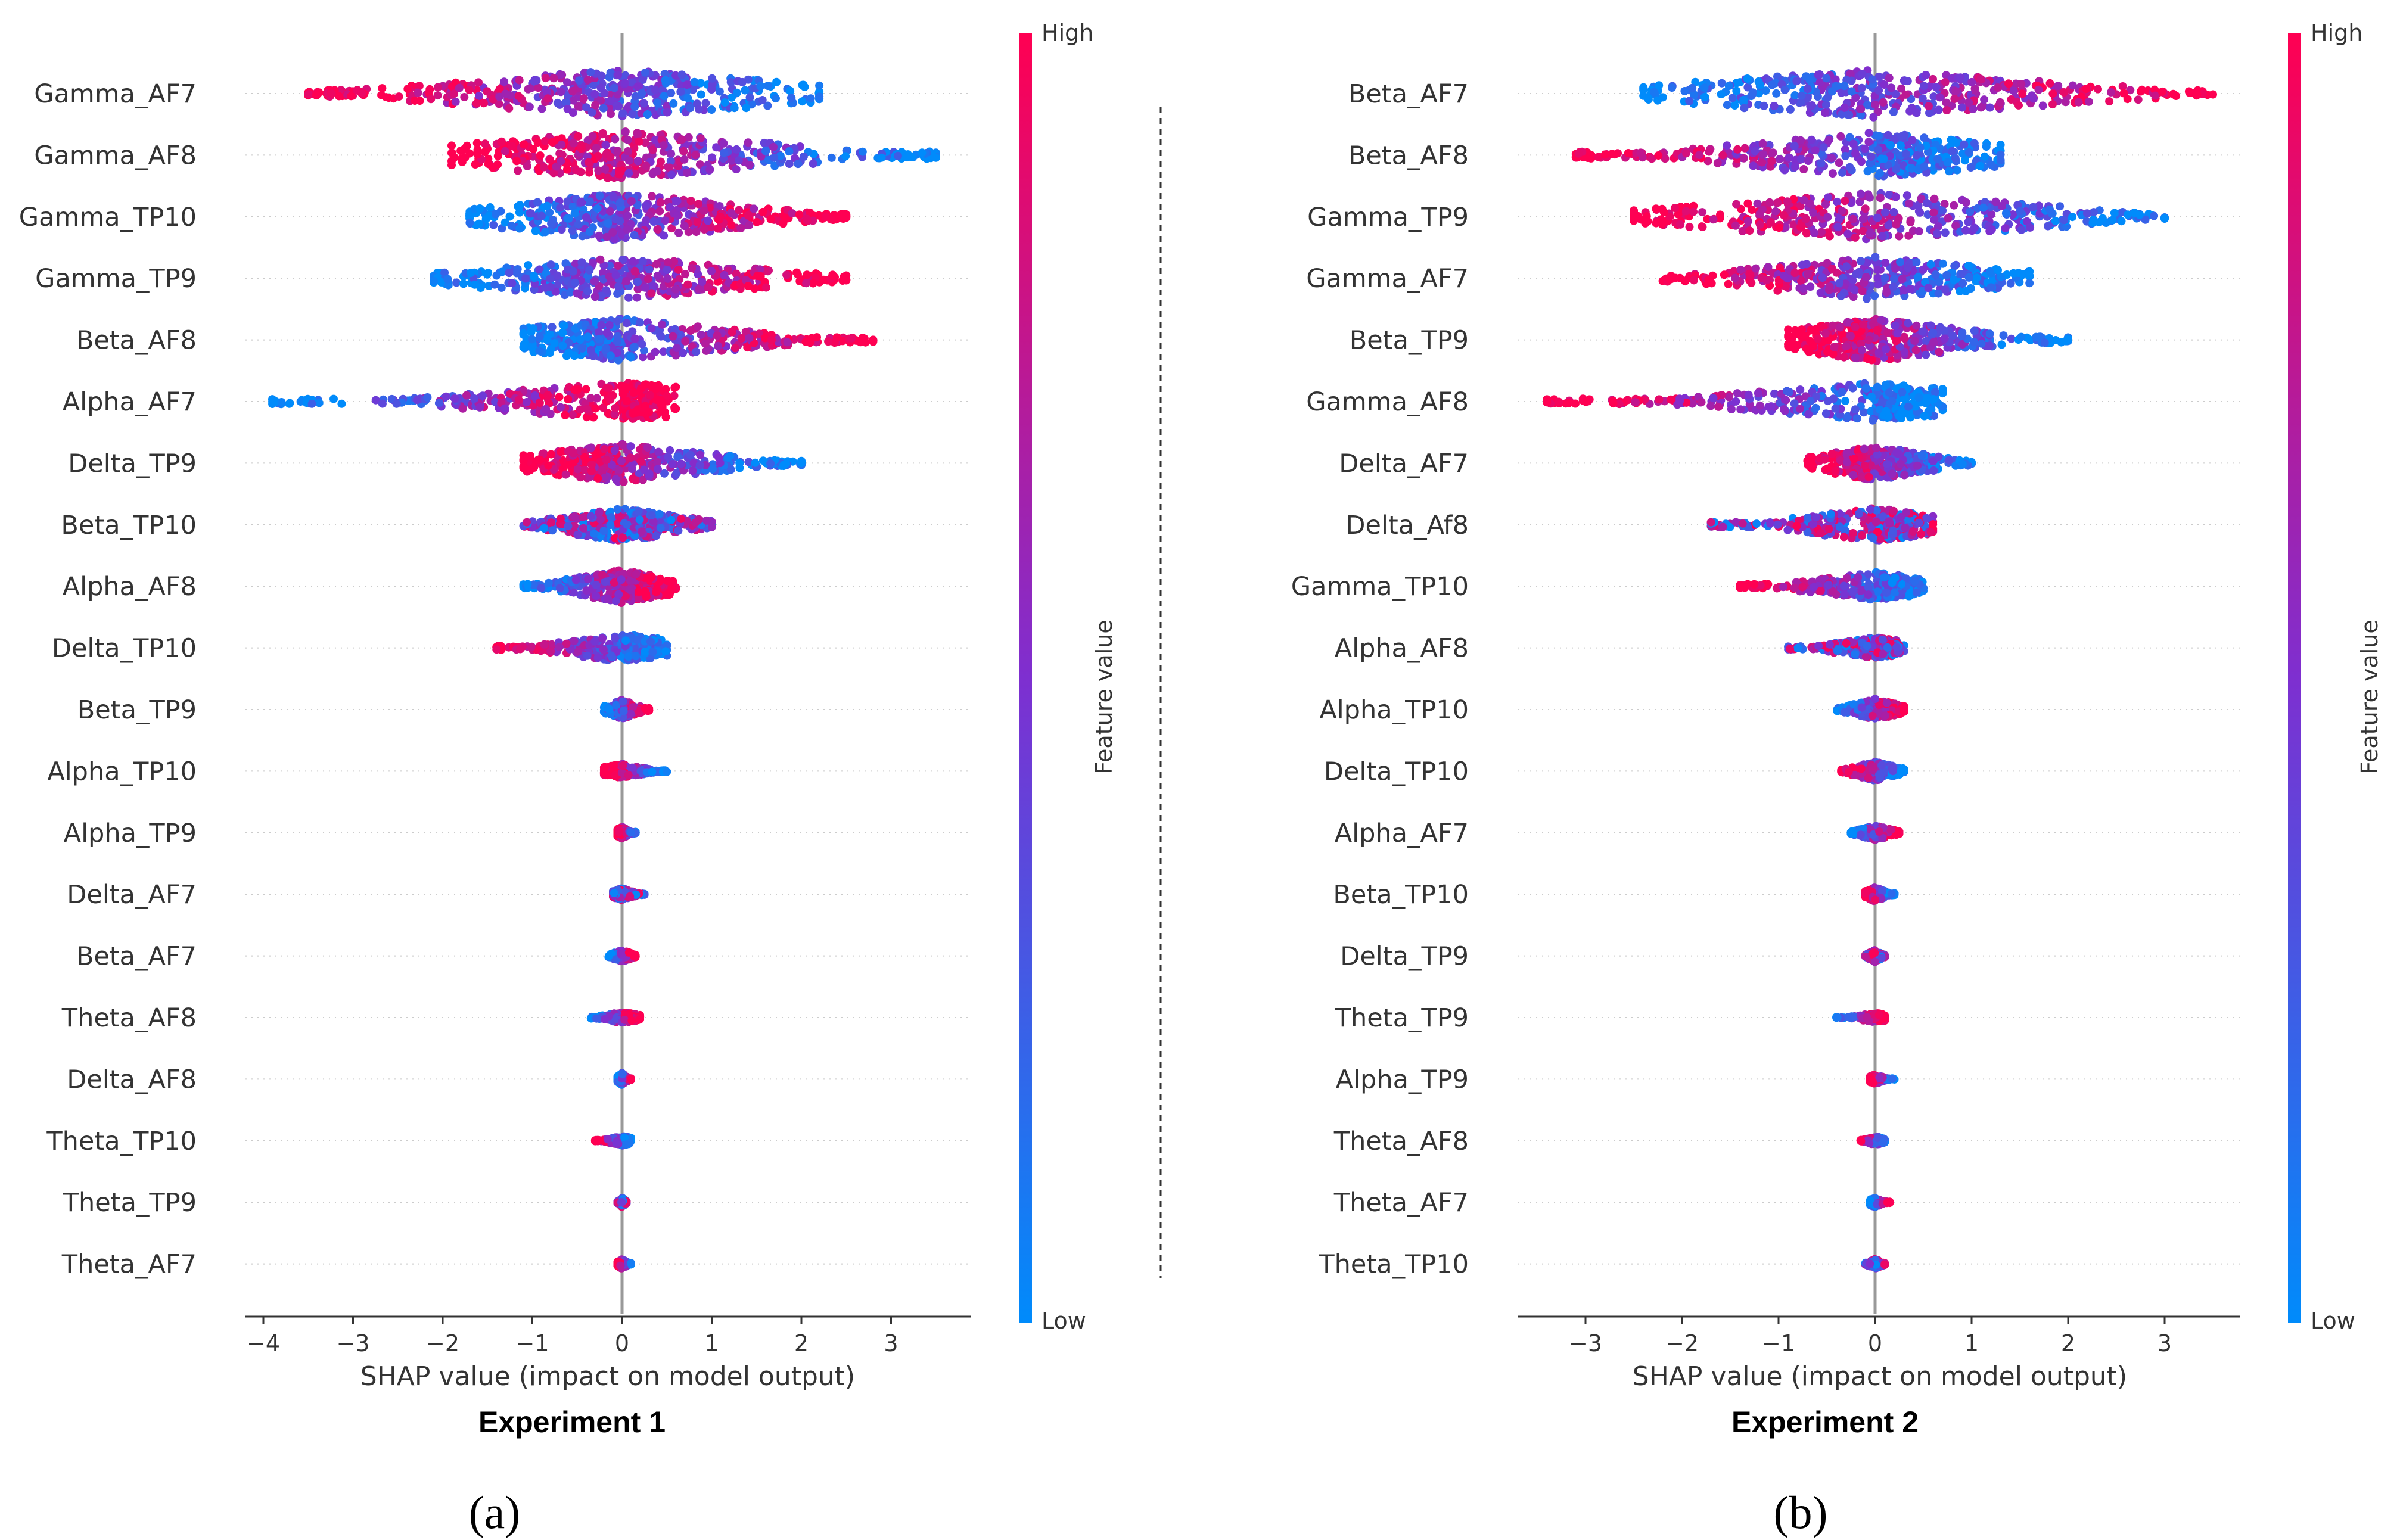  I want to click on shap-point-alpha_tp9, so click(619, 831).